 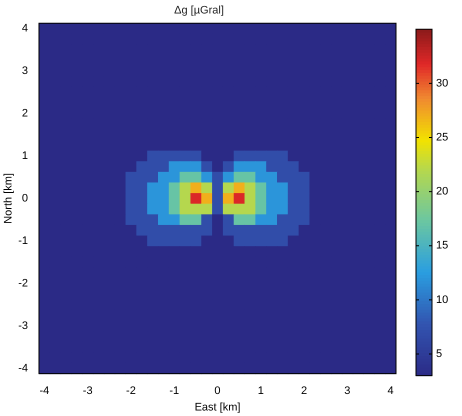 What do you see at coordinates (304, 391) in the screenshot?
I see `x-tick-label: 2` at bounding box center [304, 391].